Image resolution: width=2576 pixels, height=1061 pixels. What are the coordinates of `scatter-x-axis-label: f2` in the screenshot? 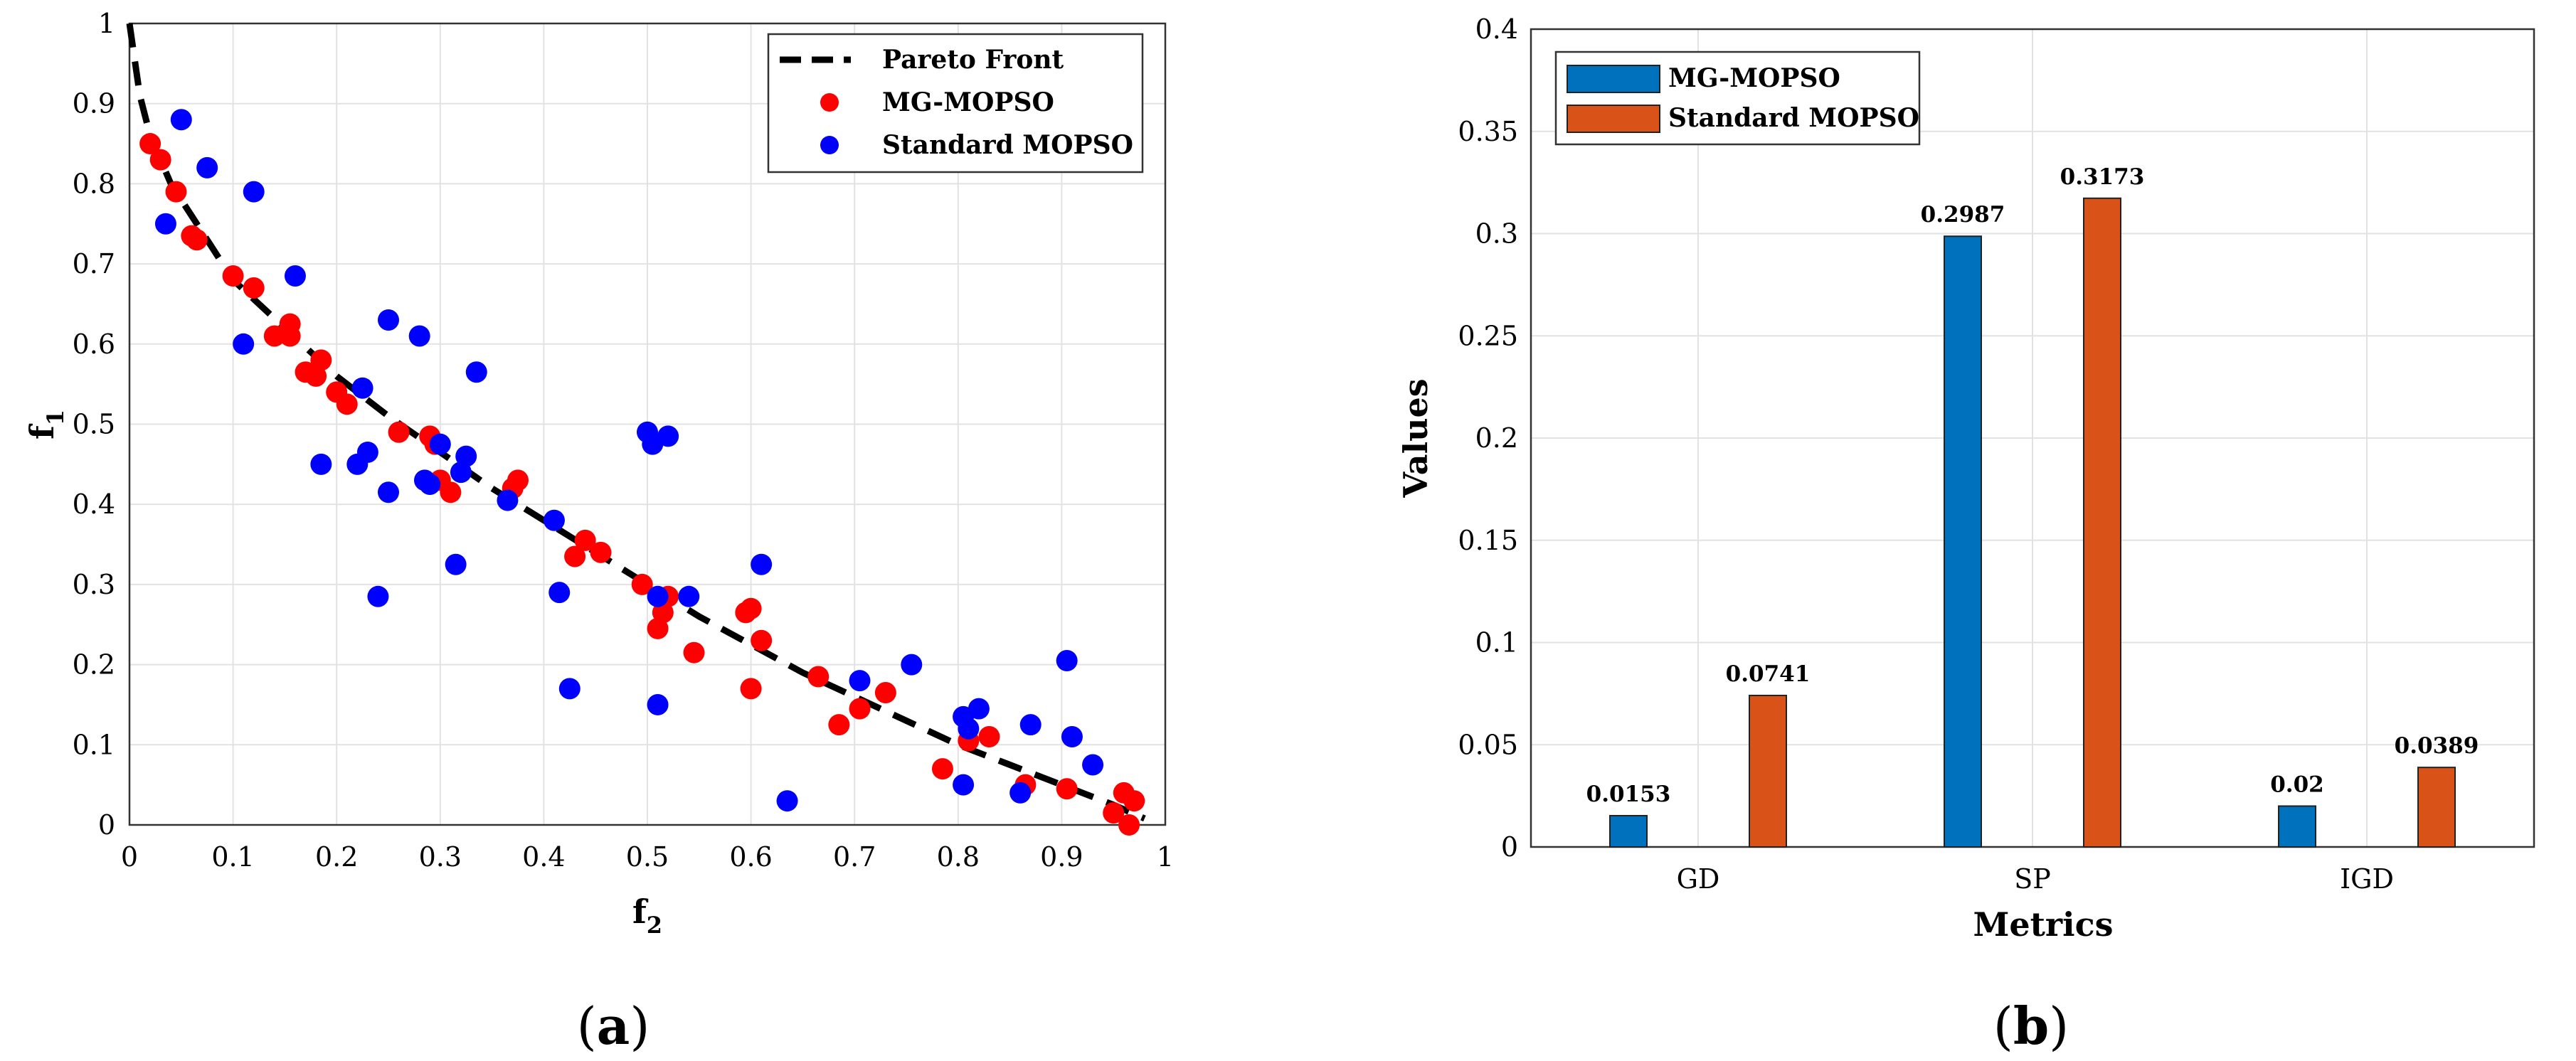 It's located at (647, 916).